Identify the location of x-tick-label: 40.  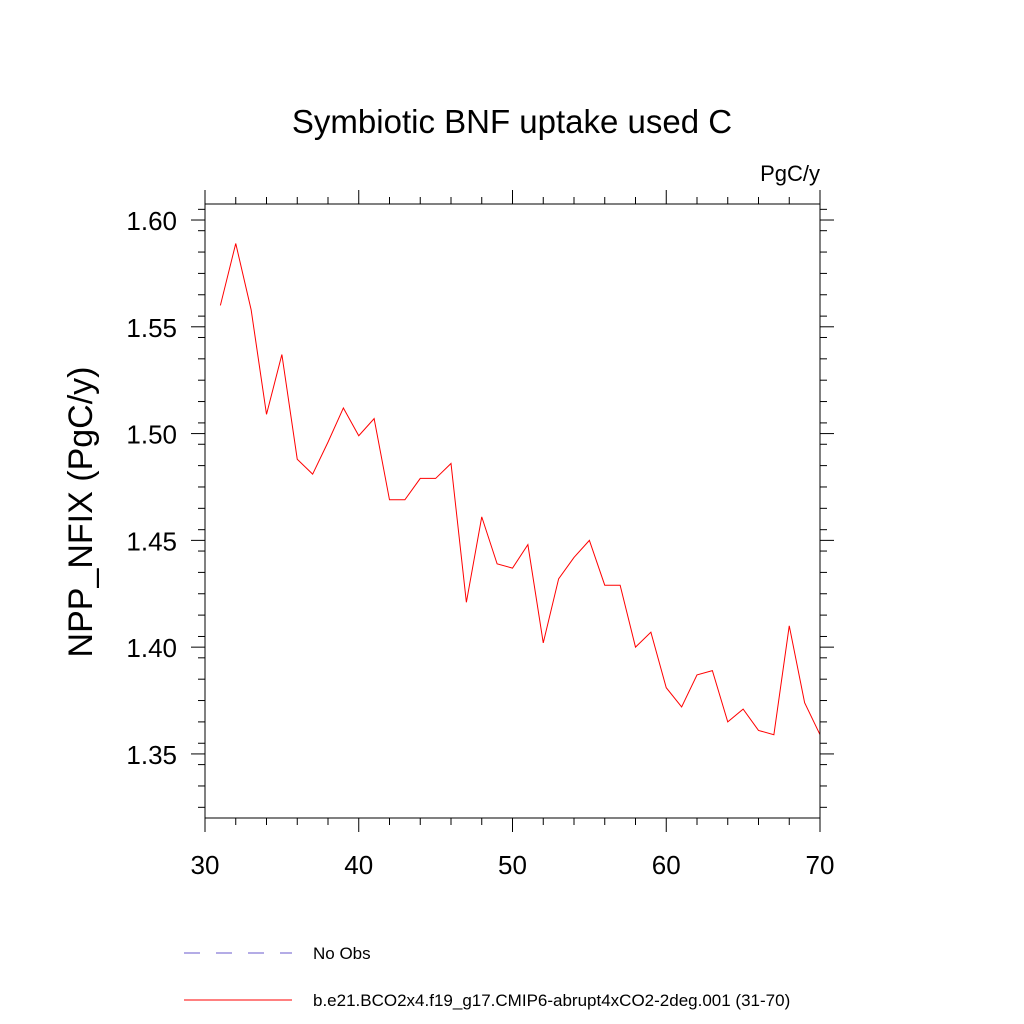
(358, 865).